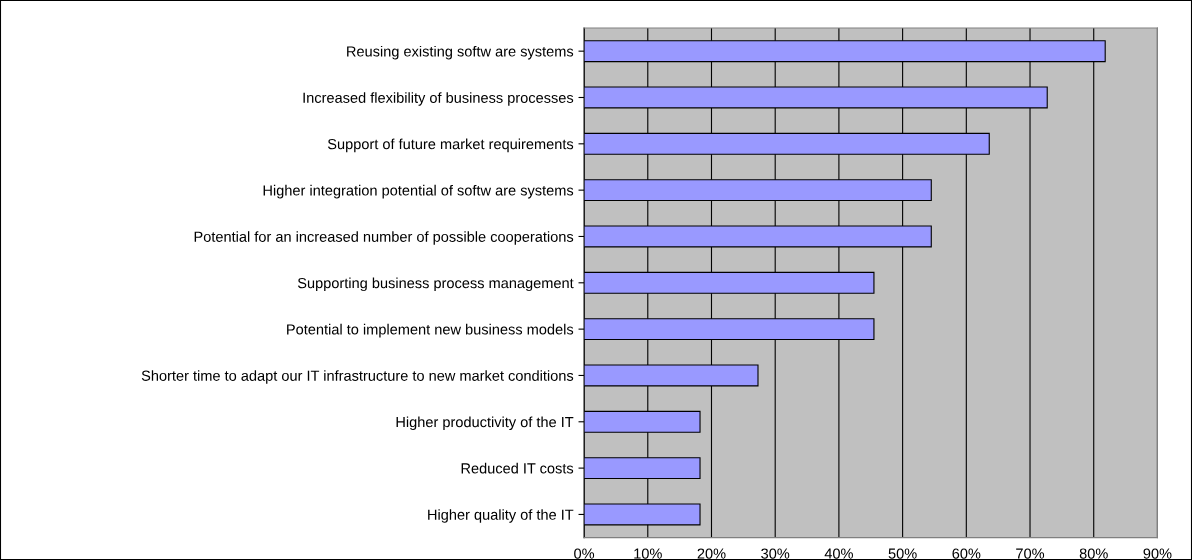  I want to click on y-tick-label: Higher quality of the IT, so click(501, 516).